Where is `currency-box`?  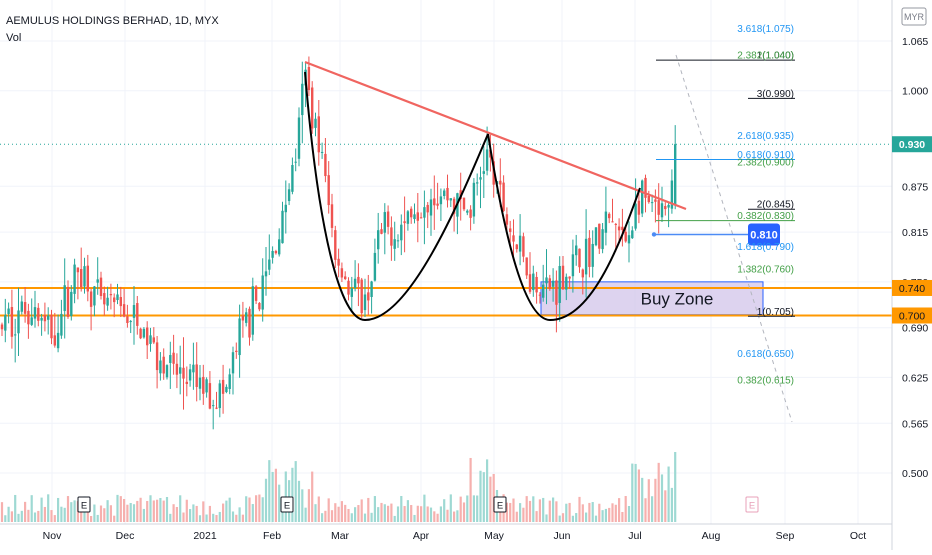
currency-box is located at coordinates (914, 16).